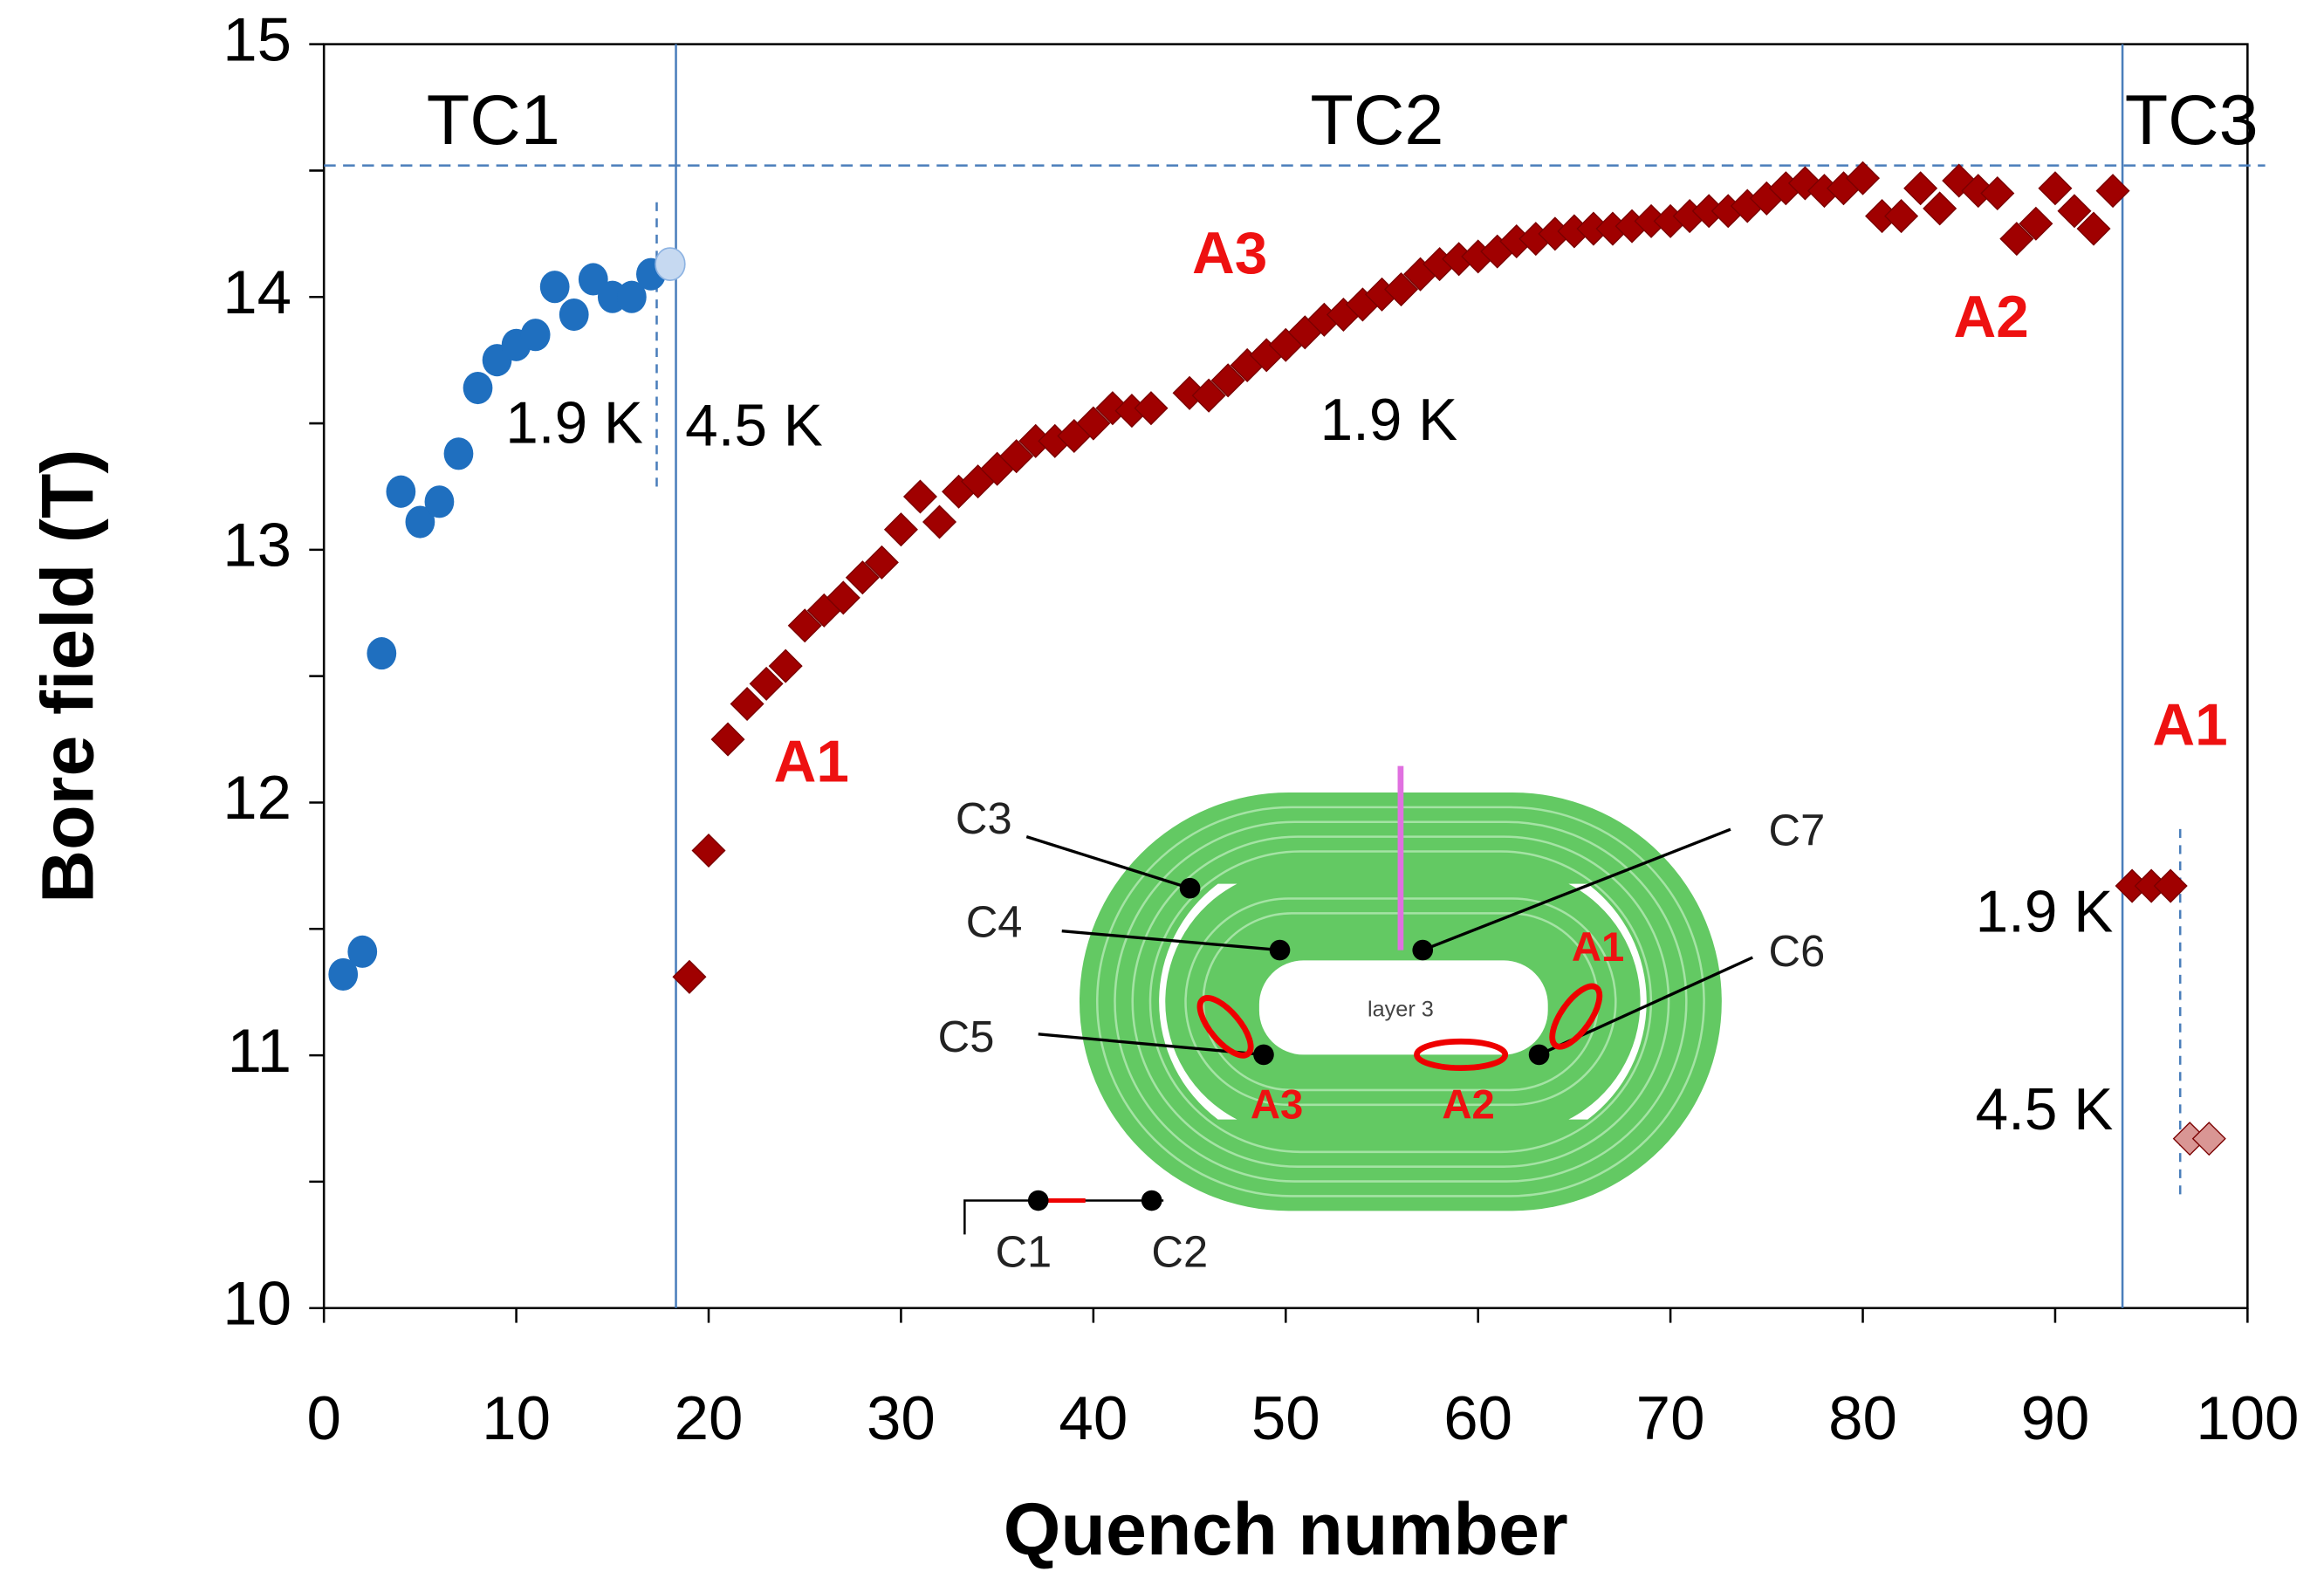 The width and height of the screenshot is (2324, 1585). What do you see at coordinates (1093, 1418) in the screenshot?
I see `x-tick-label: 40` at bounding box center [1093, 1418].